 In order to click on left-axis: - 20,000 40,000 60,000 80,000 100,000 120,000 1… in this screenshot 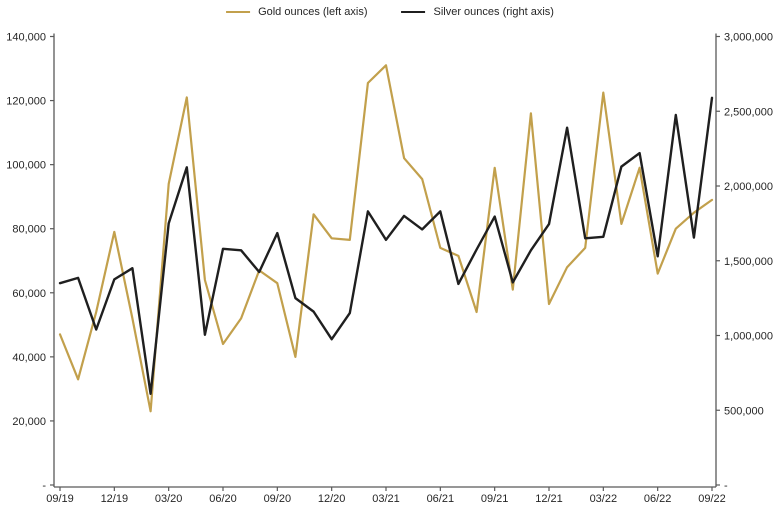, I will do `click(30, 262)`.